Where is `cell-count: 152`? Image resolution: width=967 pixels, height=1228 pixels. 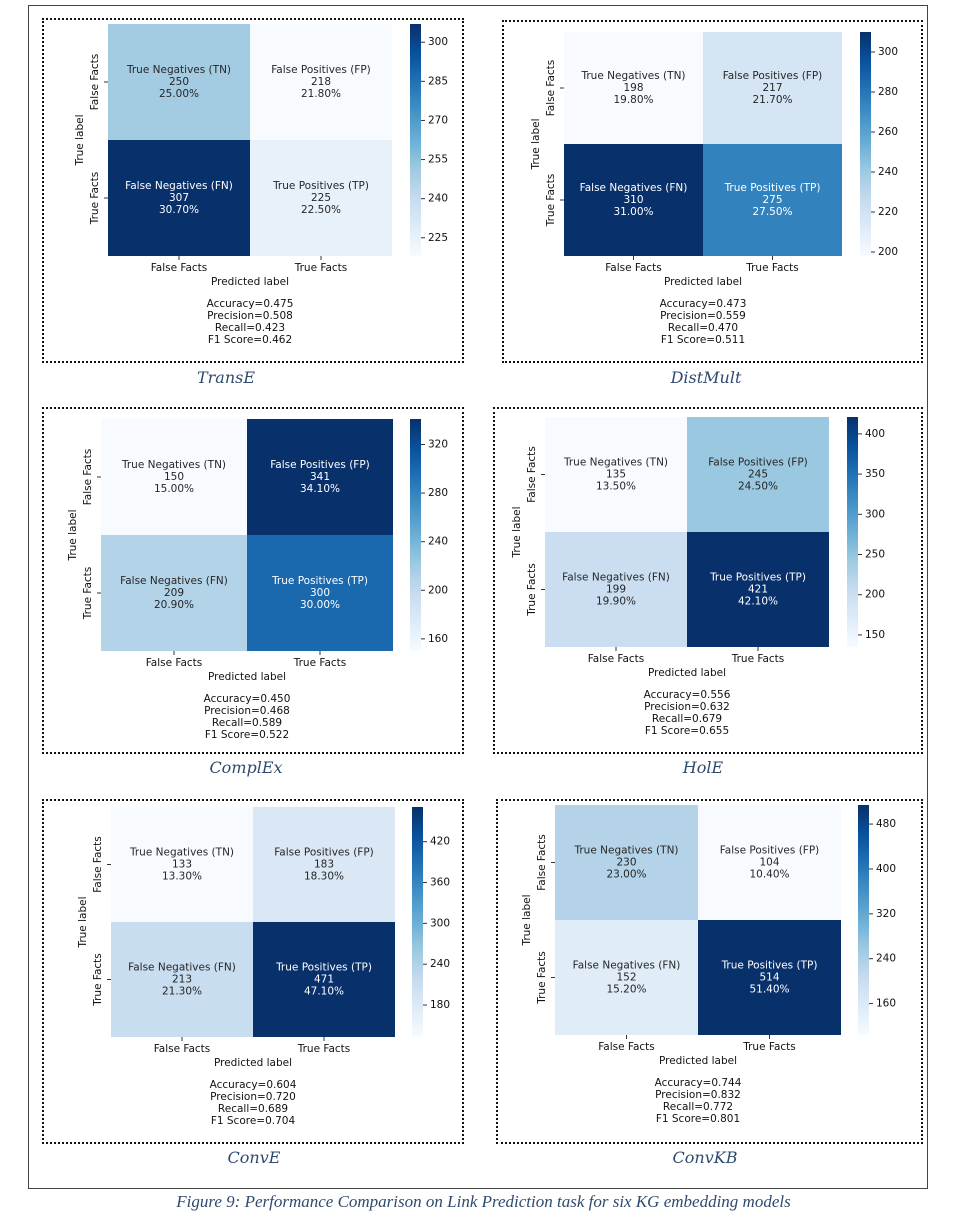
cell-count: 152 is located at coordinates (626, 978).